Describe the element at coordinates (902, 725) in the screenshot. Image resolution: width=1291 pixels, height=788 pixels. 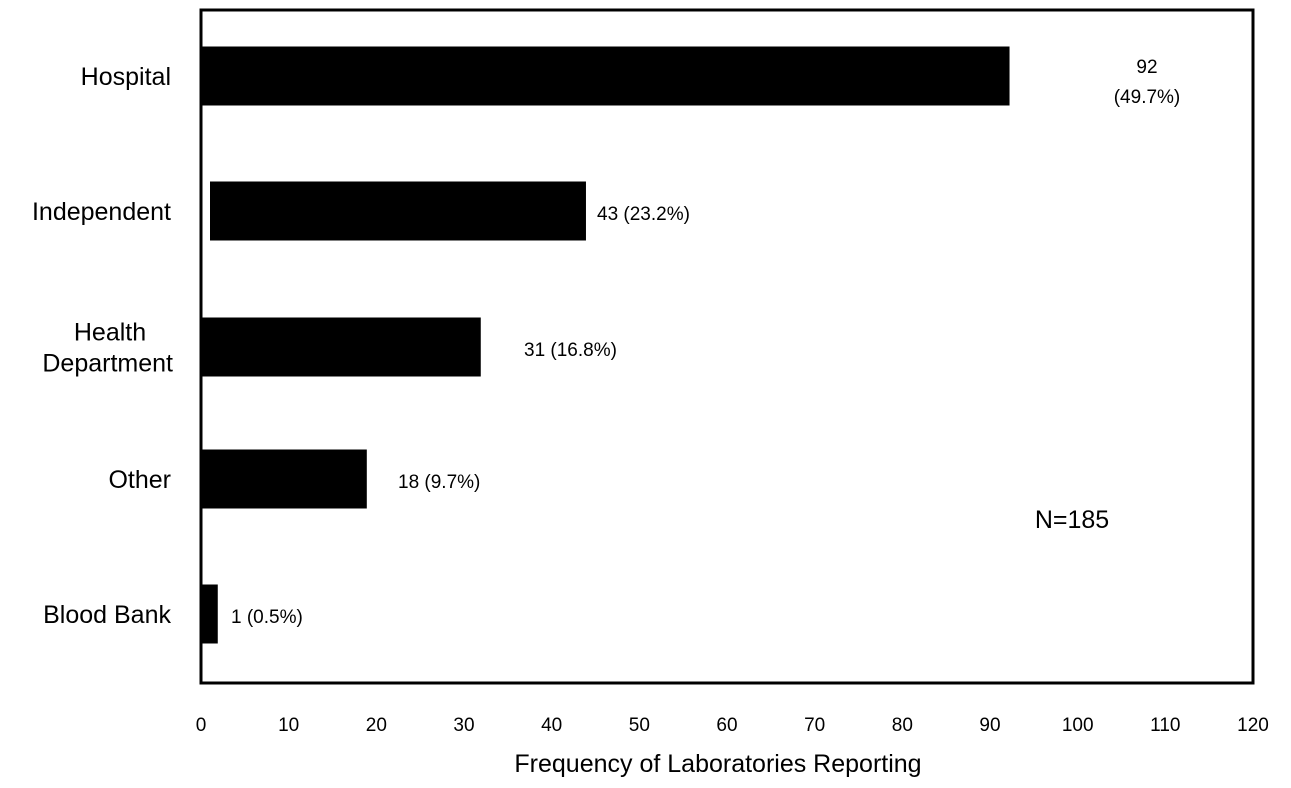
I see `x-tick-label: 80` at that location.